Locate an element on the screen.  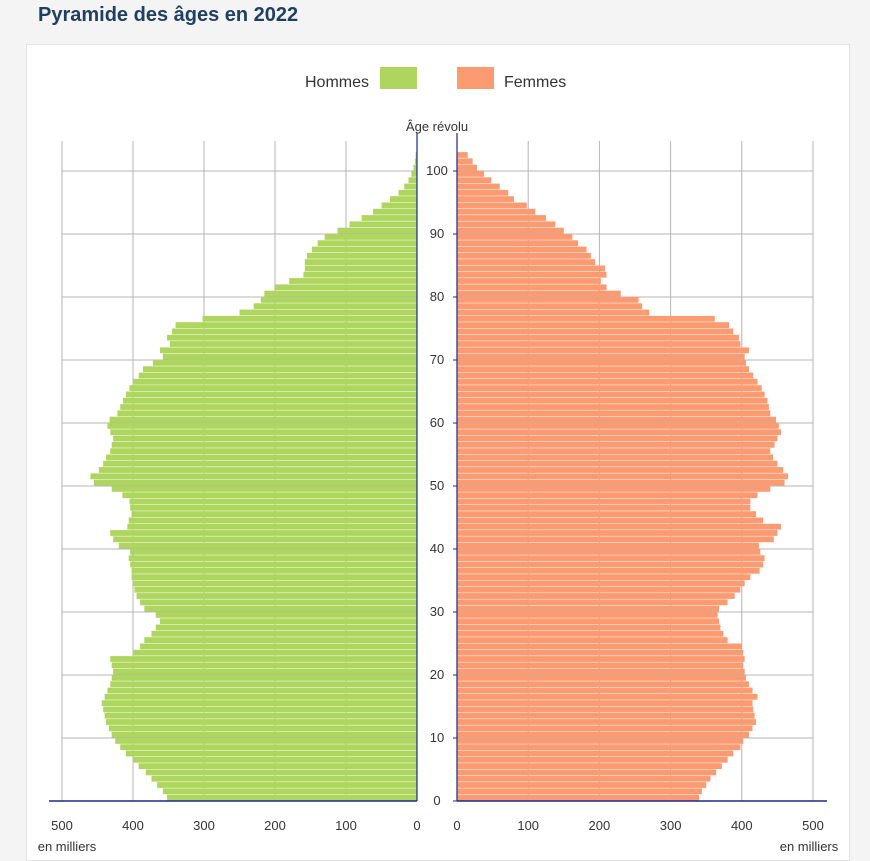
legend-label-femmes: Femmes is located at coordinates (535, 82).